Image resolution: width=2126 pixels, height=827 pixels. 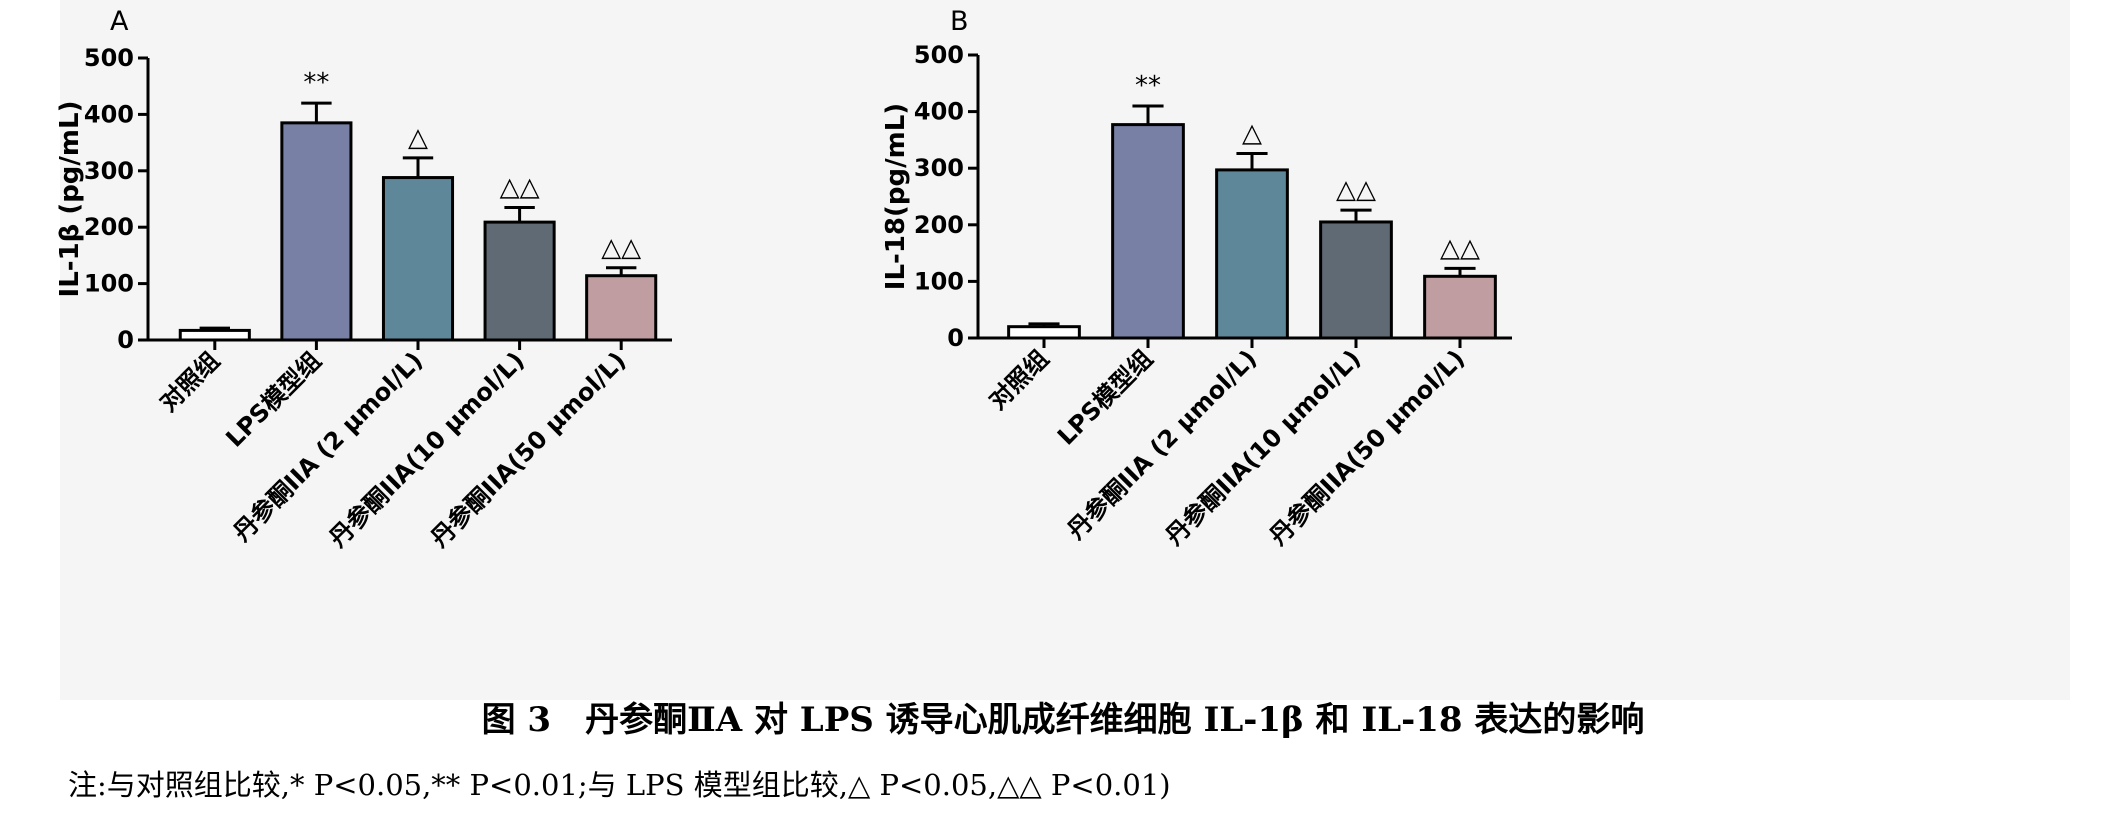 What do you see at coordinates (109, 227) in the screenshot?
I see `panel-a-y-tick-label: 200` at bounding box center [109, 227].